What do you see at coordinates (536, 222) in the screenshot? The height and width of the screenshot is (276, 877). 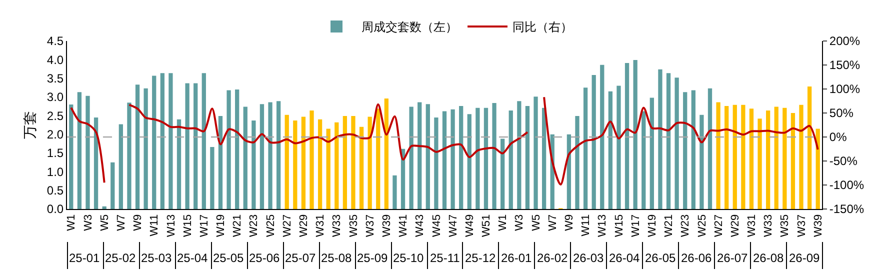 I see `x-tick-label: W5` at bounding box center [536, 222].